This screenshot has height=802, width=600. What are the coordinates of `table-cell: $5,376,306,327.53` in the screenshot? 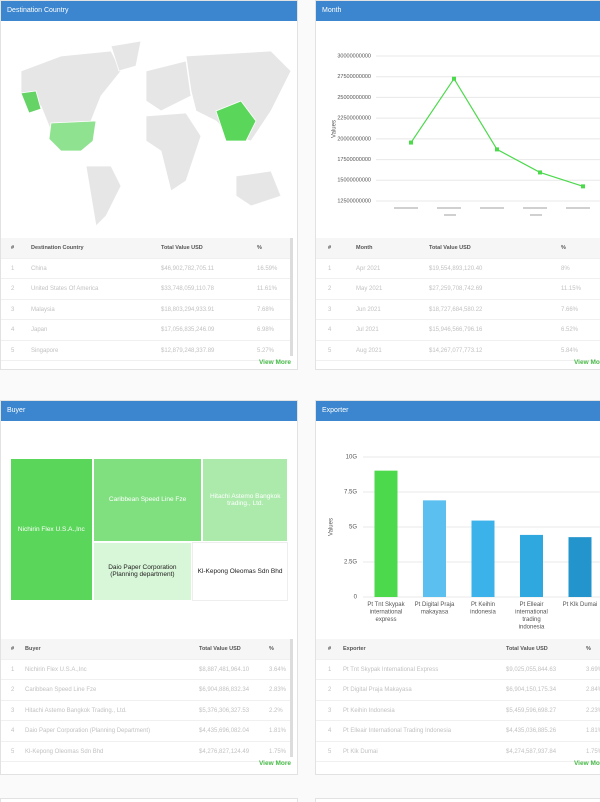 It's located at (224, 710).